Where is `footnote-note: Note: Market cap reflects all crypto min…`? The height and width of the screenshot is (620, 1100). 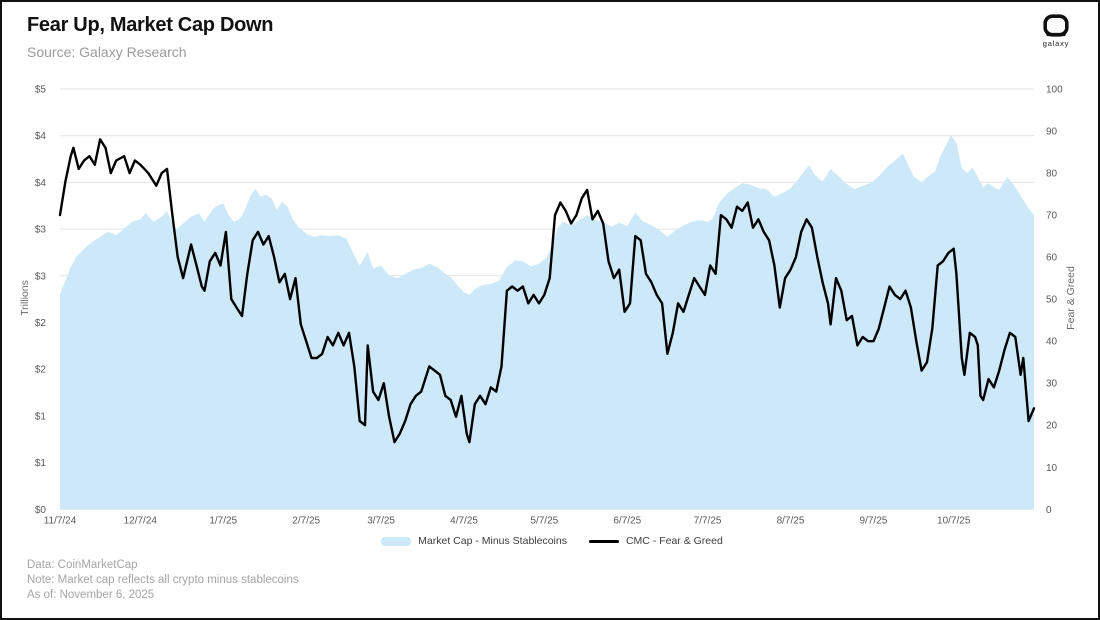
footnote-note: Note: Market cap reflects all crypto min… is located at coordinates (163, 580).